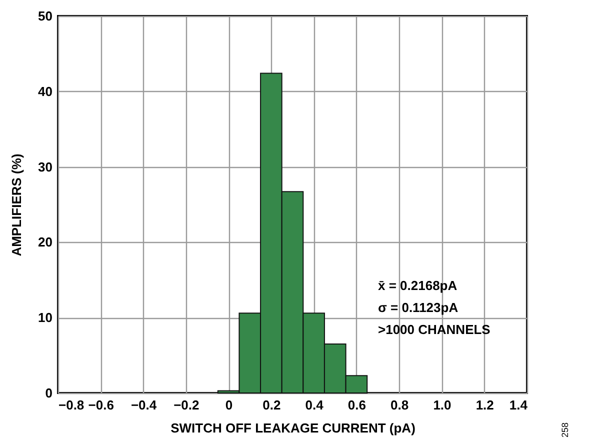 The width and height of the screenshot is (596, 446). I want to click on x-tick-label: −0.2, so click(187, 405).